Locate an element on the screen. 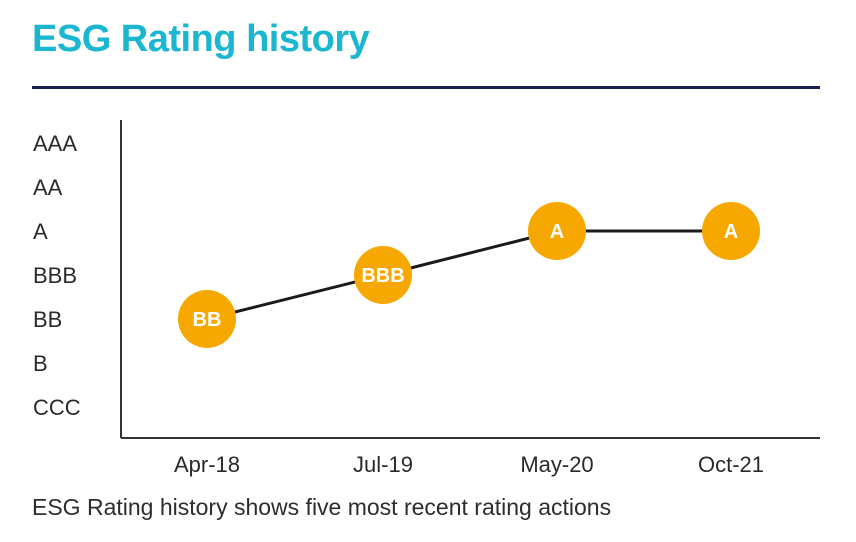 This screenshot has height=542, width=856. x-tick-label: May-20 is located at coordinates (556, 464).